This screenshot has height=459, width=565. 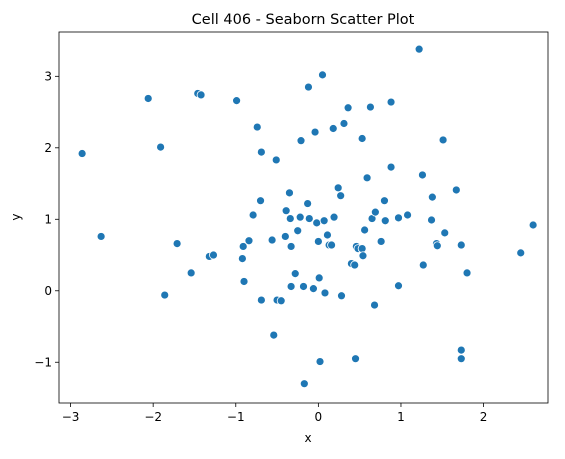 What do you see at coordinates (16, 216) in the screenshot?
I see `y-axis-label: y` at bounding box center [16, 216].